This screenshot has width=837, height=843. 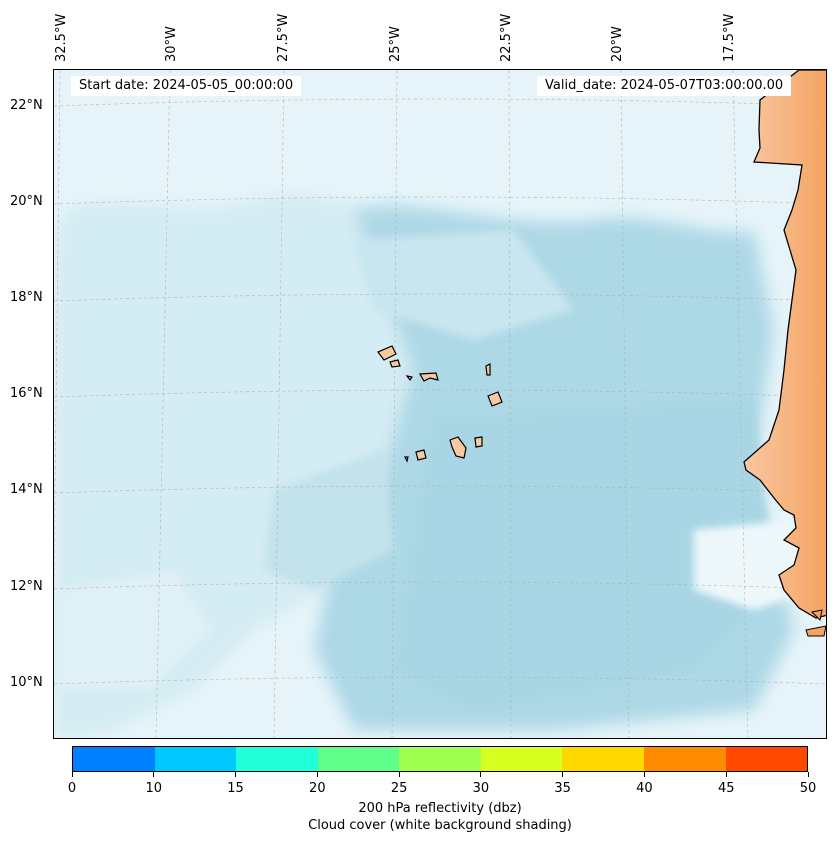 What do you see at coordinates (283, 37) in the screenshot?
I see `longitude-label: 27.5°W` at bounding box center [283, 37].